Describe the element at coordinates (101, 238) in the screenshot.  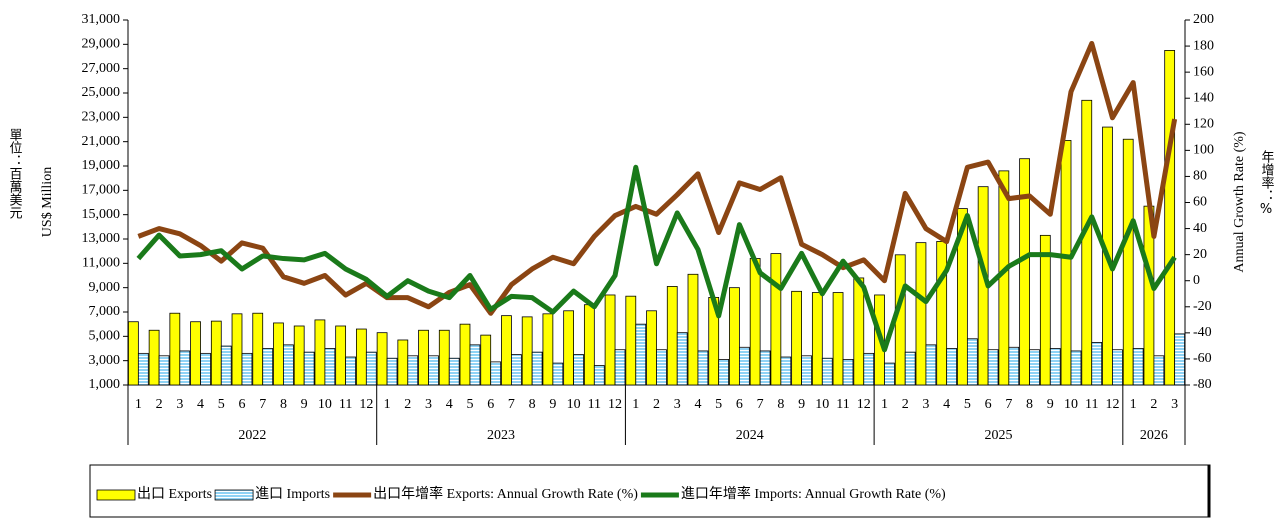
I see `y-tick-label: 13,000` at that location.